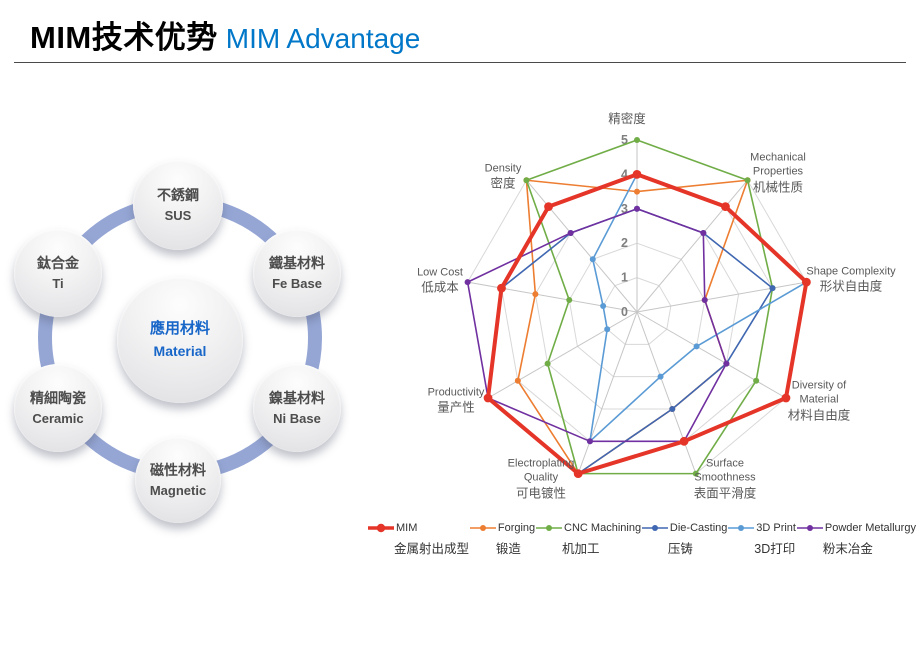 The height and width of the screenshot is (663, 920). I want to click on axis-label-precision: 精密度, so click(627, 118).